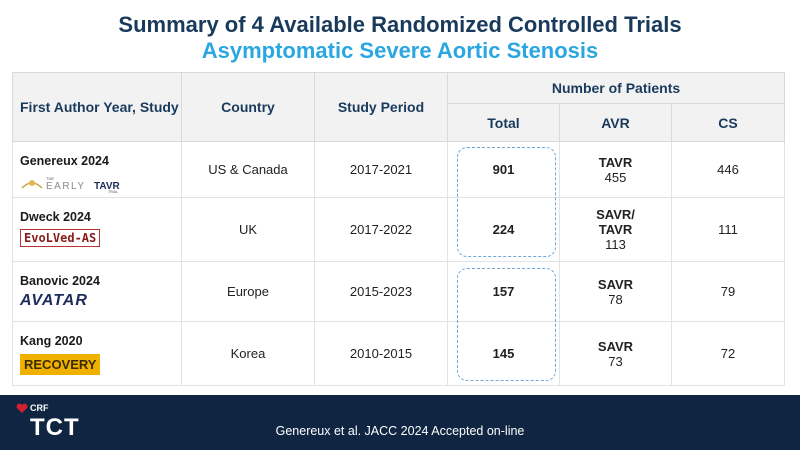 The height and width of the screenshot is (450, 800). I want to click on avr-cell: SAVR 78, so click(615, 291).